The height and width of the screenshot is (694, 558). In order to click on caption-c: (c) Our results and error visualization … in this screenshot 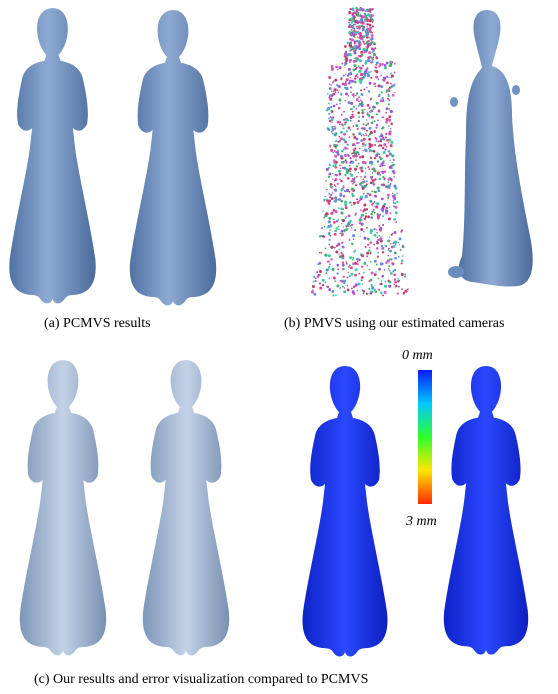, I will do `click(201, 679)`.